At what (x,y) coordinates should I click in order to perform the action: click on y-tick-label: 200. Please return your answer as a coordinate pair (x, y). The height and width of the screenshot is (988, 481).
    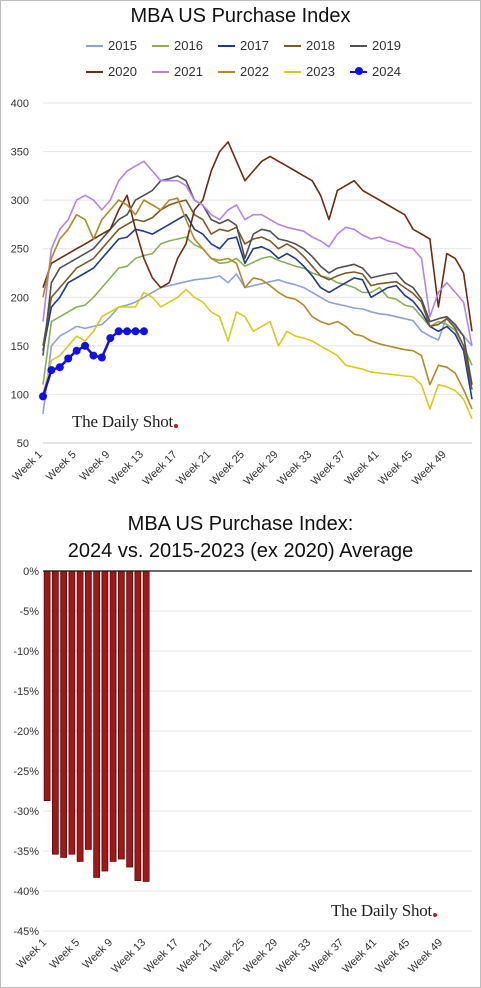
    Looking at the image, I should click on (20, 298).